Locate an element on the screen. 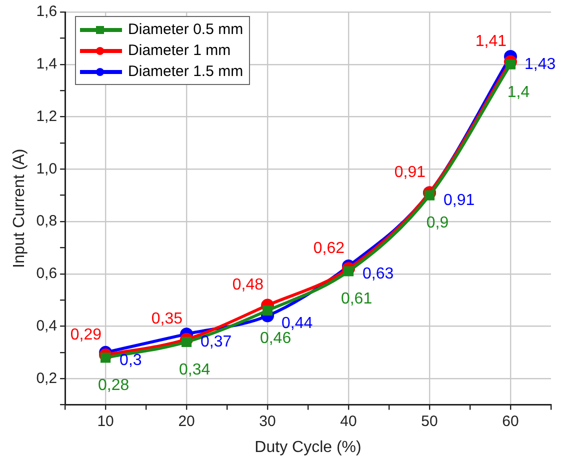 This screenshot has width=573, height=465. y-tick-label: 0,8 is located at coordinates (47, 221).